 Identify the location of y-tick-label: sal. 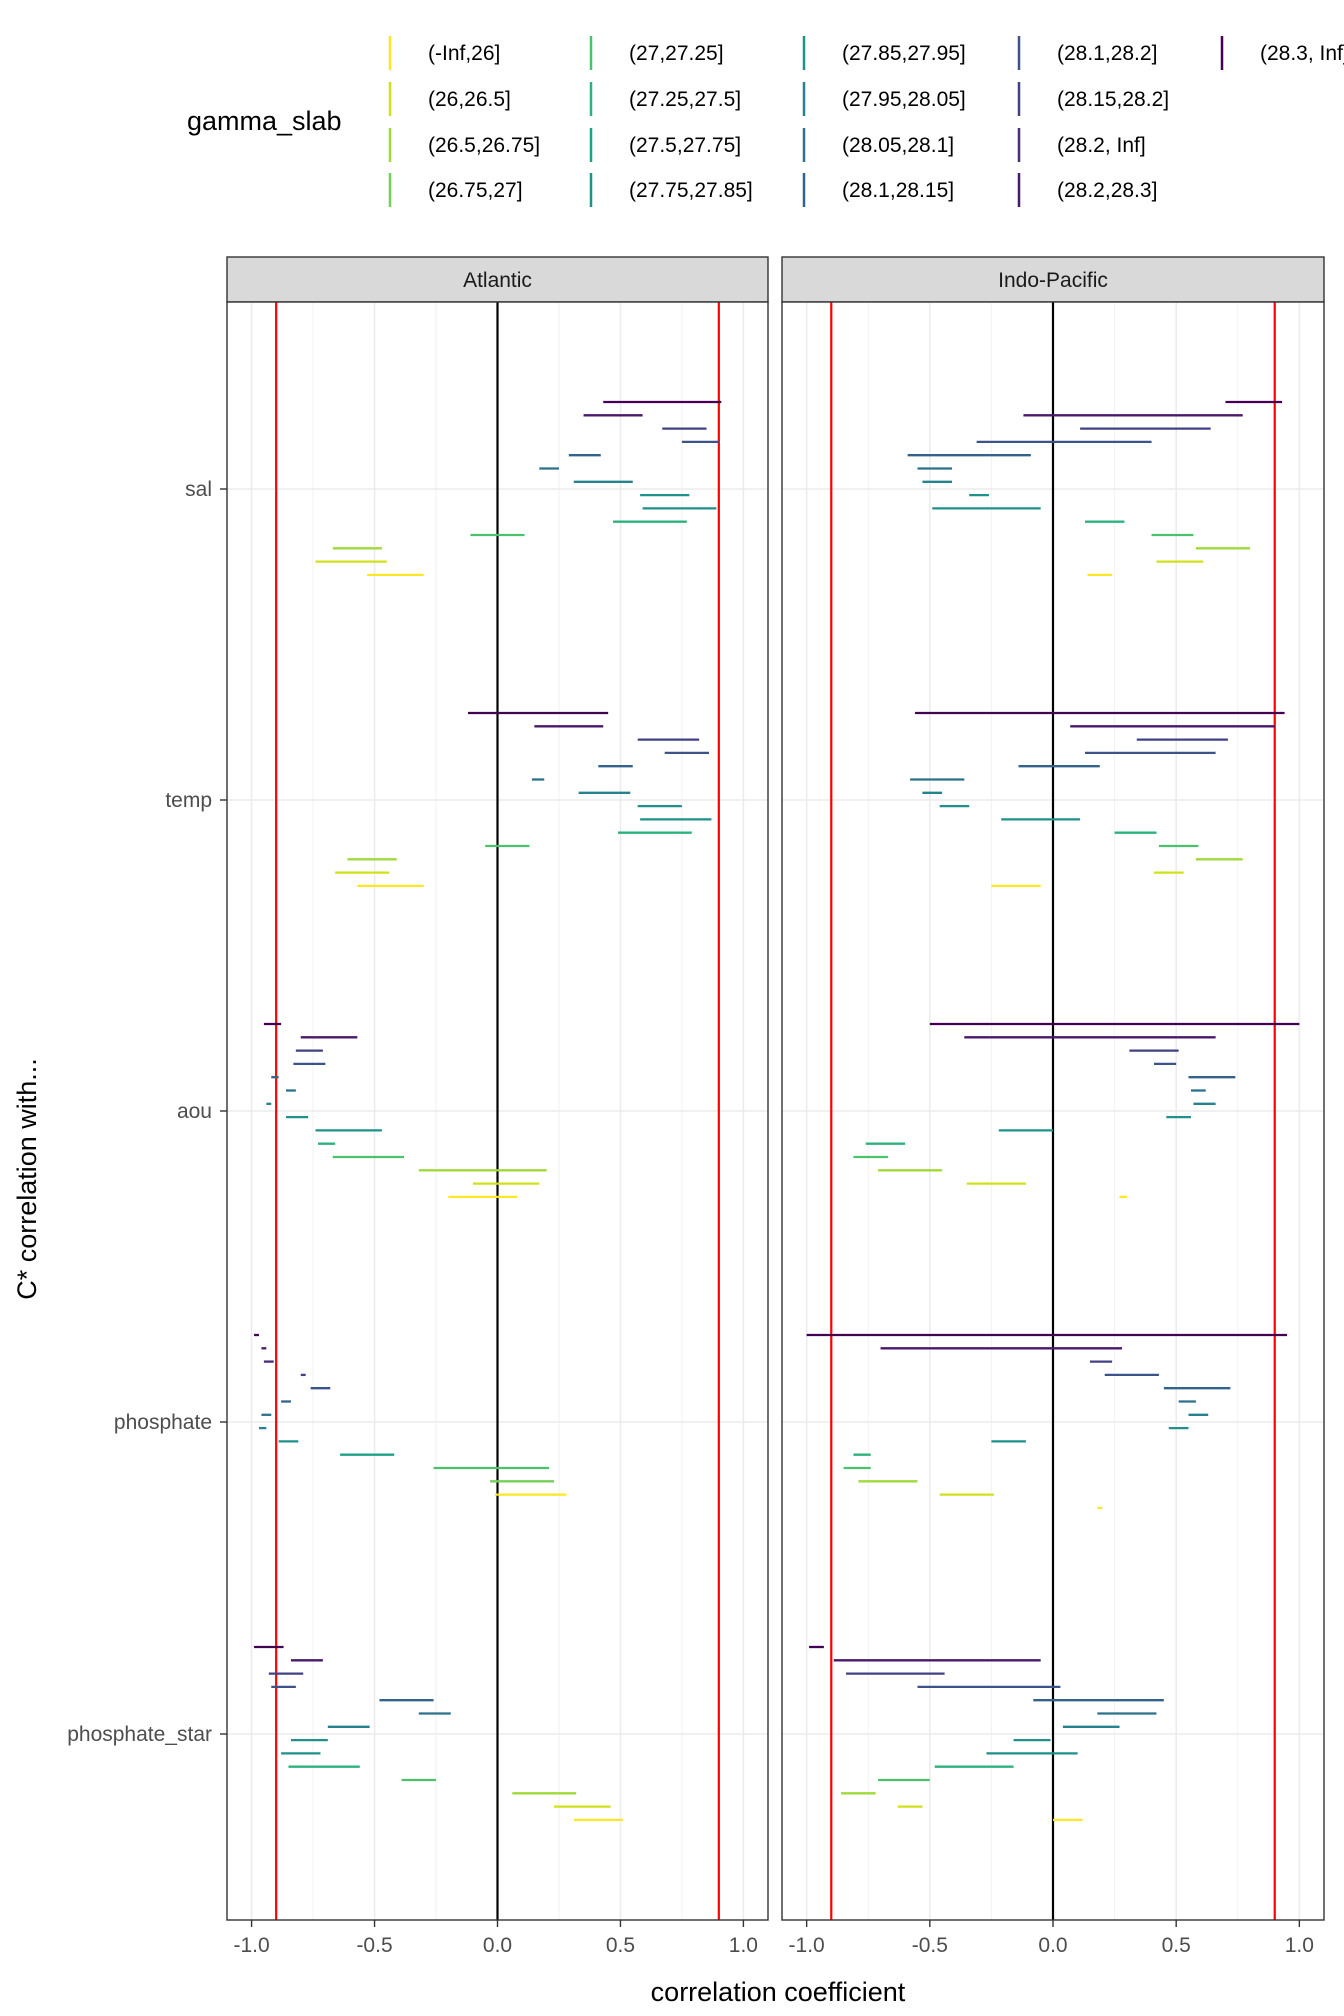
(198, 489).